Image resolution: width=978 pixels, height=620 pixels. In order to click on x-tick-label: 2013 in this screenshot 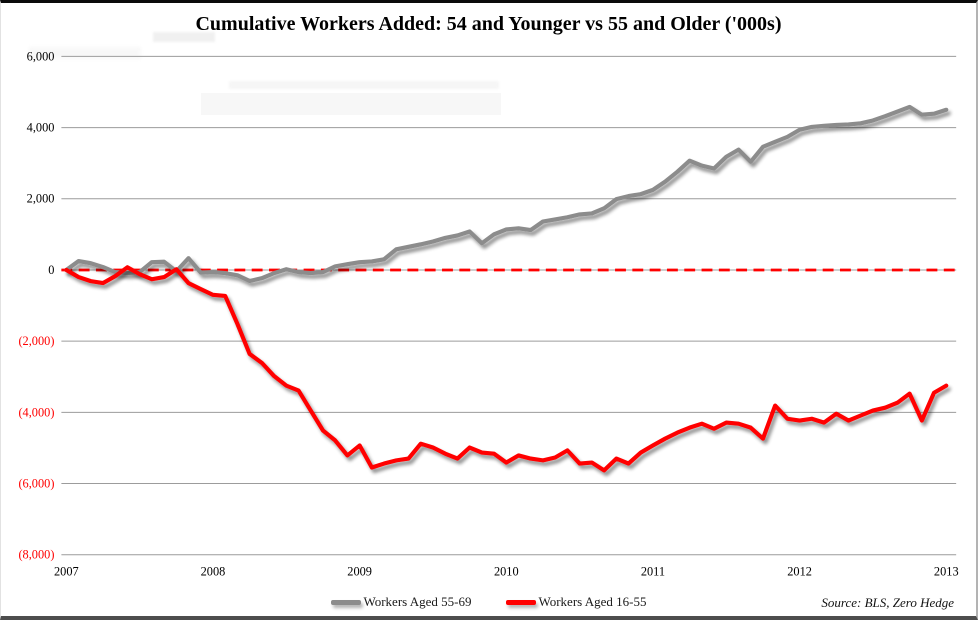, I will do `click(946, 571)`.